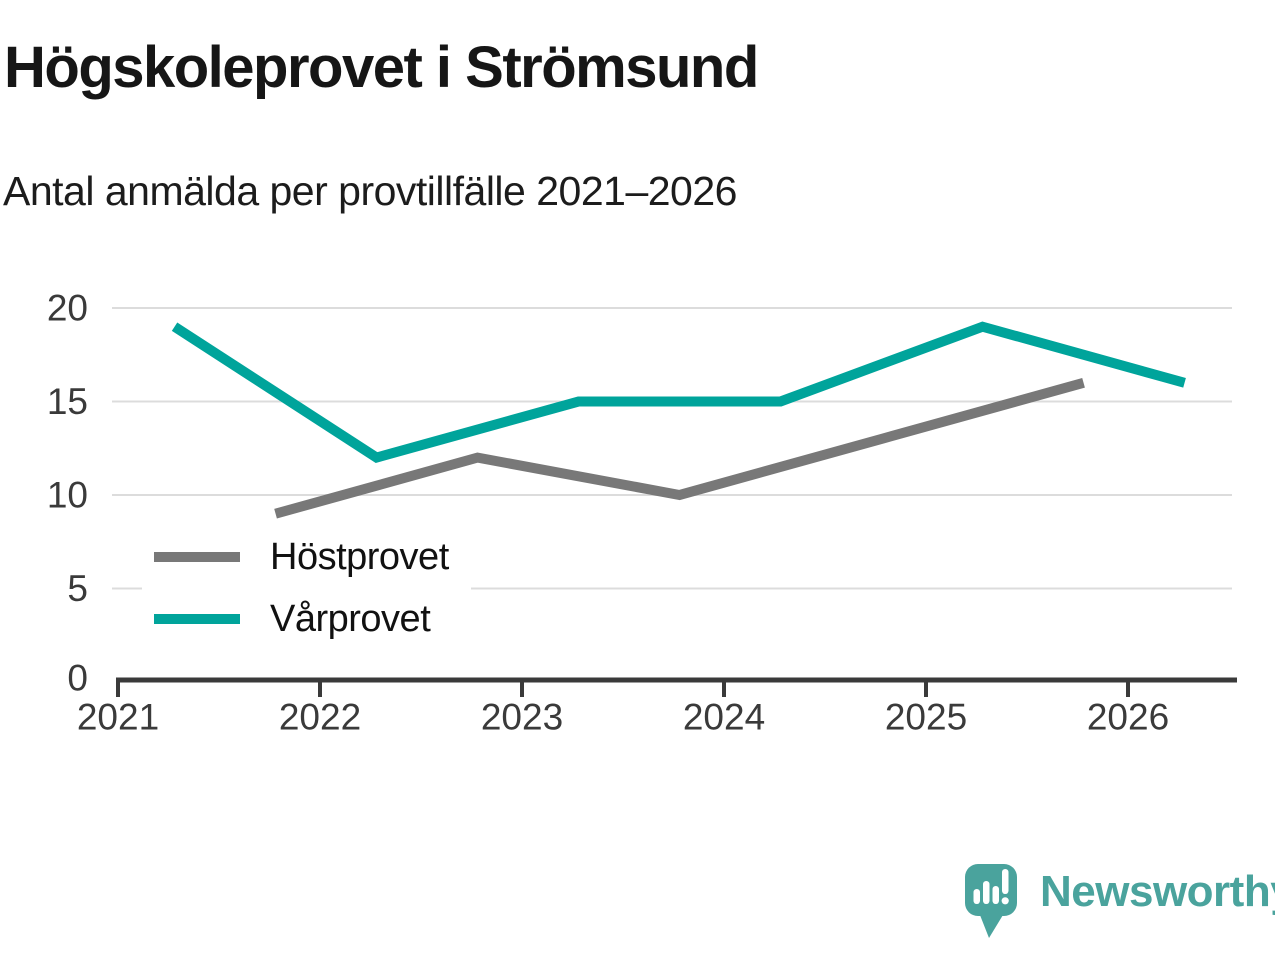 This screenshot has height=960, width=1280. I want to click on legend-swatch-varprovet, so click(197, 619).